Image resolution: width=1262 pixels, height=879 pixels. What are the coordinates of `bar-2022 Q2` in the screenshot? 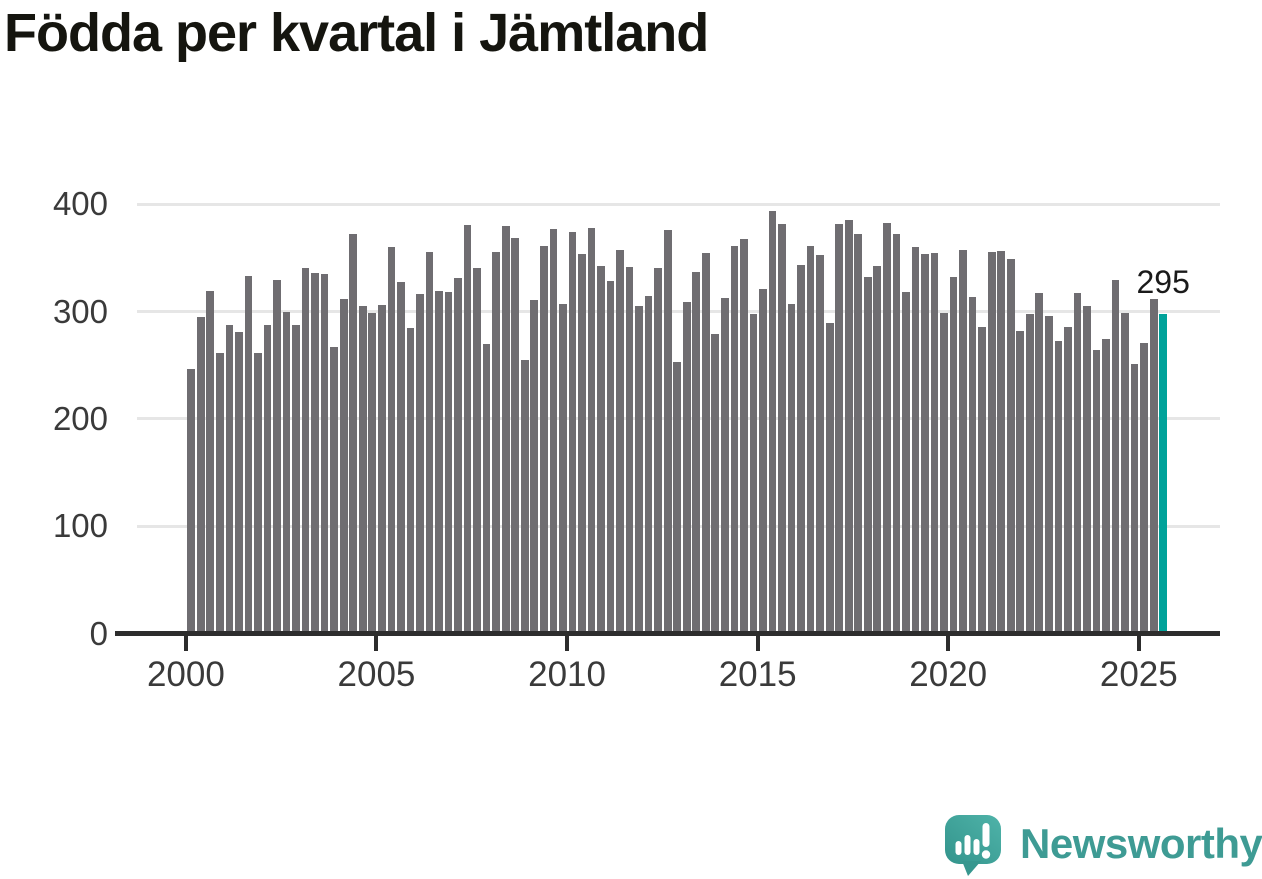 It's located at (1039, 461).